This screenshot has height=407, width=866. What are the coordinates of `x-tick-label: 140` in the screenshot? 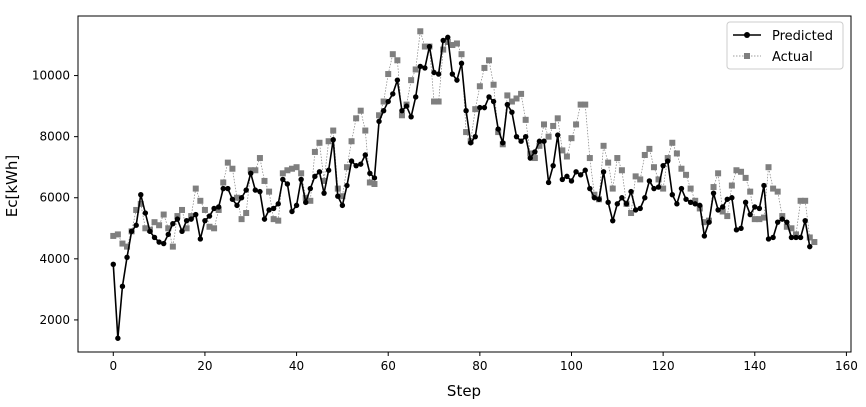 It's located at (754, 366).